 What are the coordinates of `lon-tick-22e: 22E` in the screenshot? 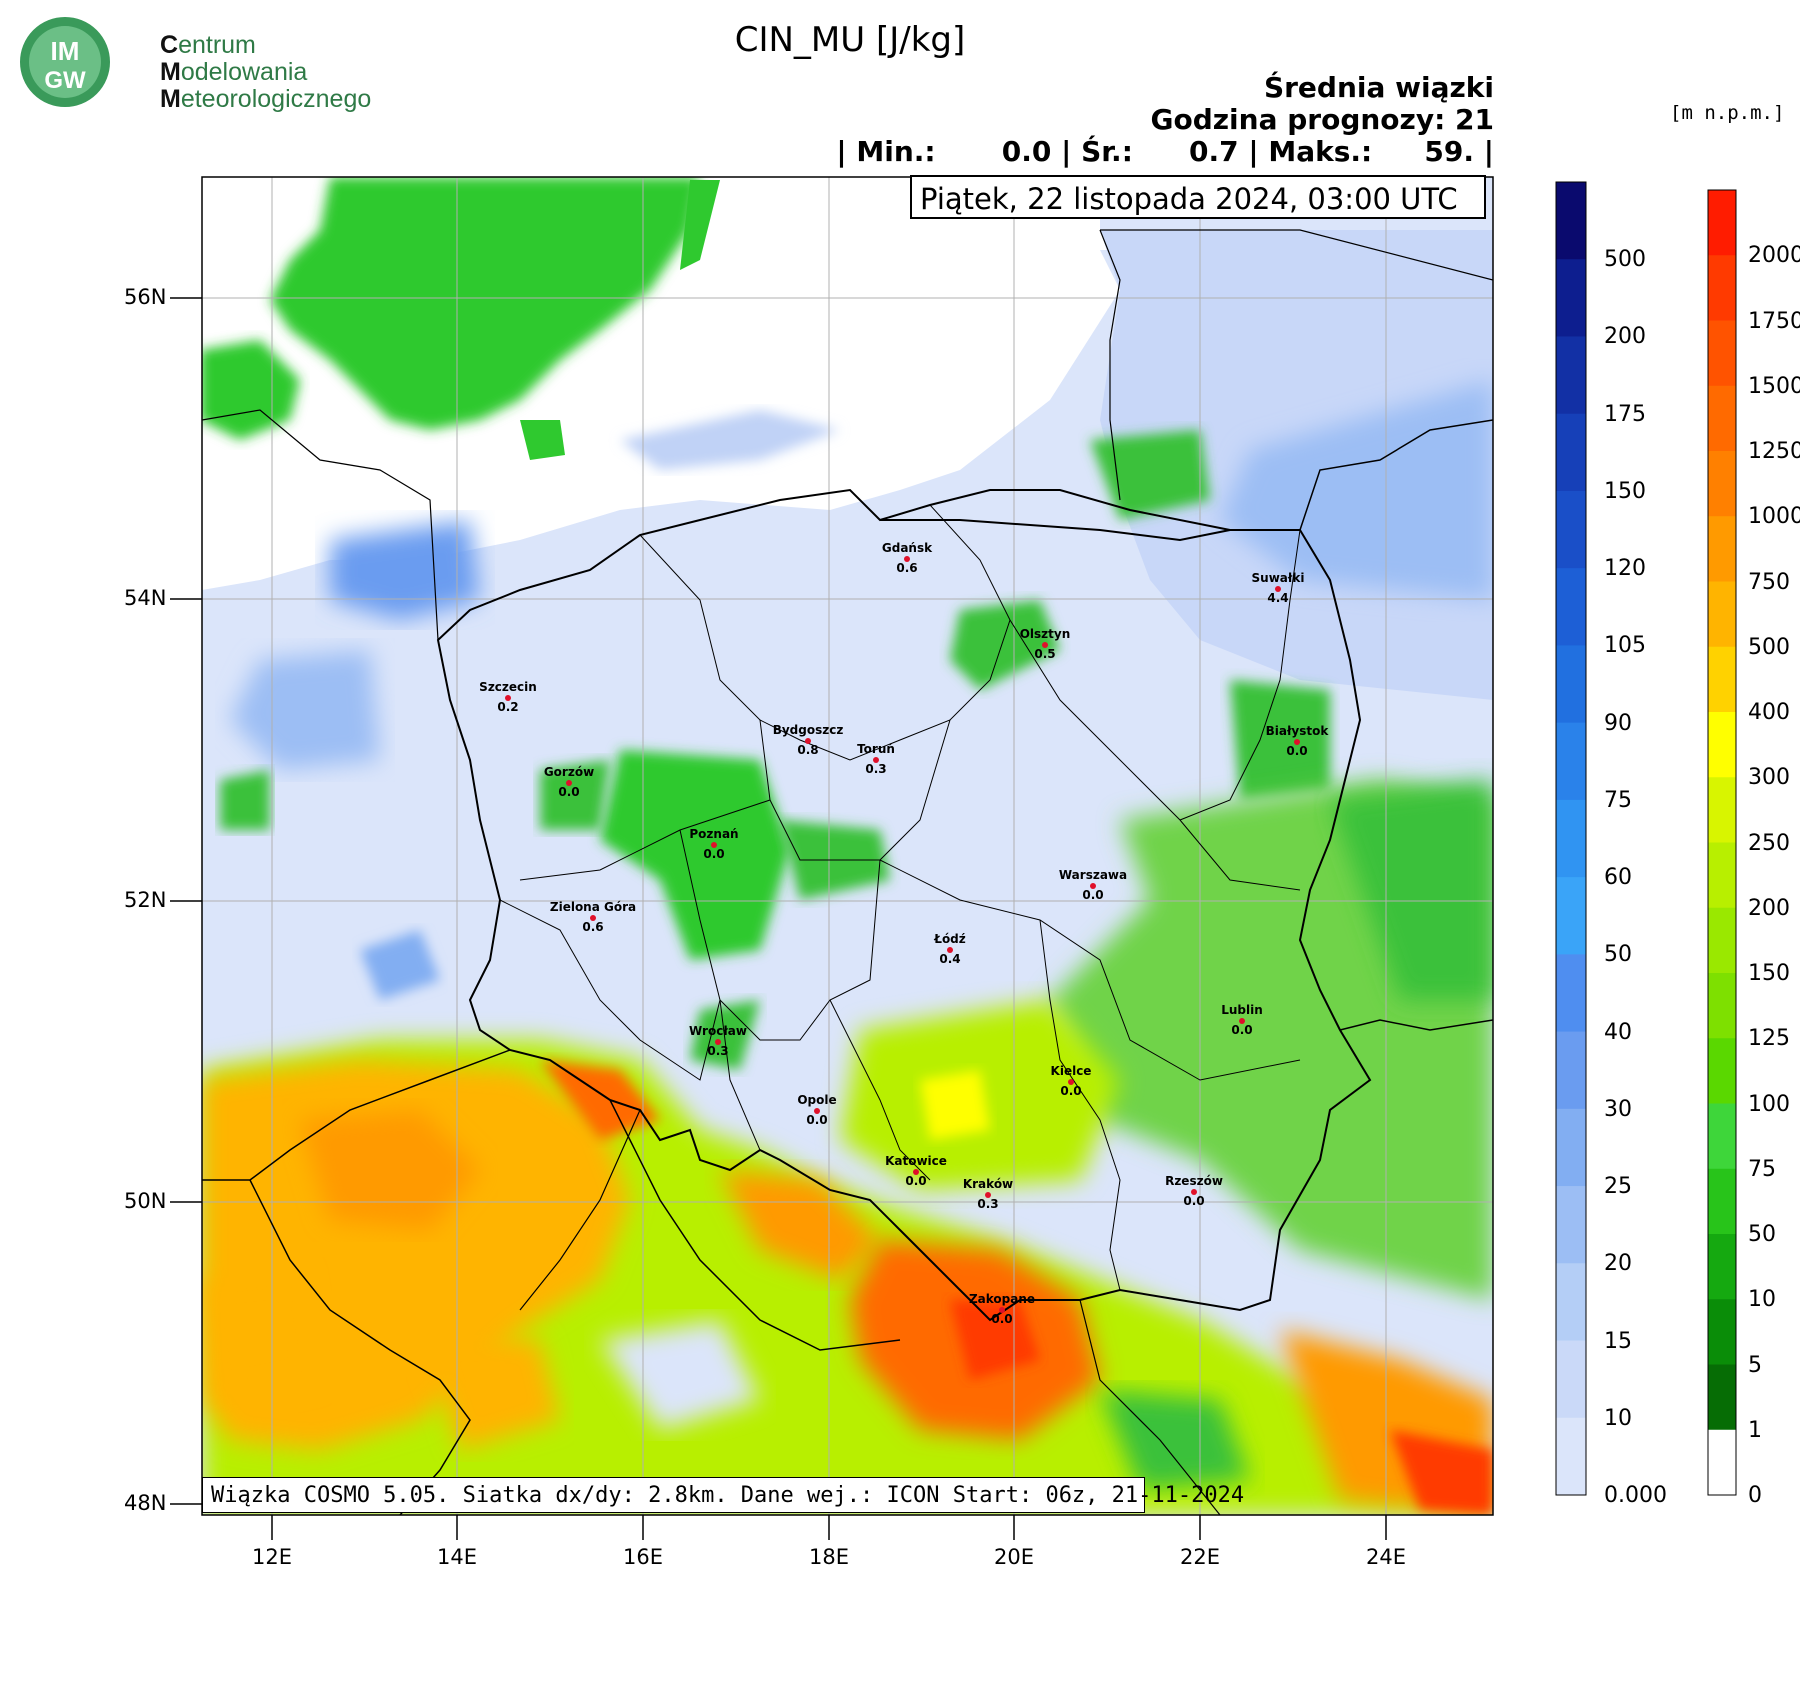 It's located at (1200, 1557).